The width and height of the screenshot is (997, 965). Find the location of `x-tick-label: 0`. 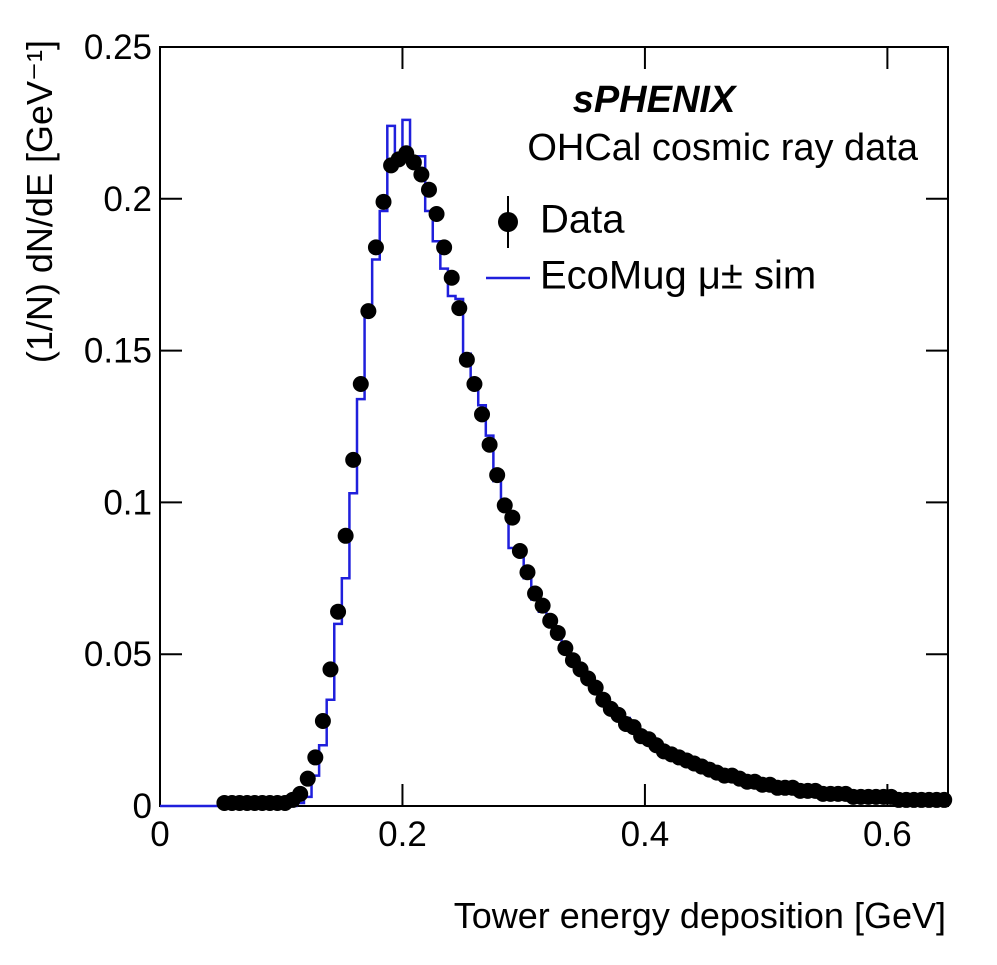

x-tick-label: 0 is located at coordinates (159, 834).